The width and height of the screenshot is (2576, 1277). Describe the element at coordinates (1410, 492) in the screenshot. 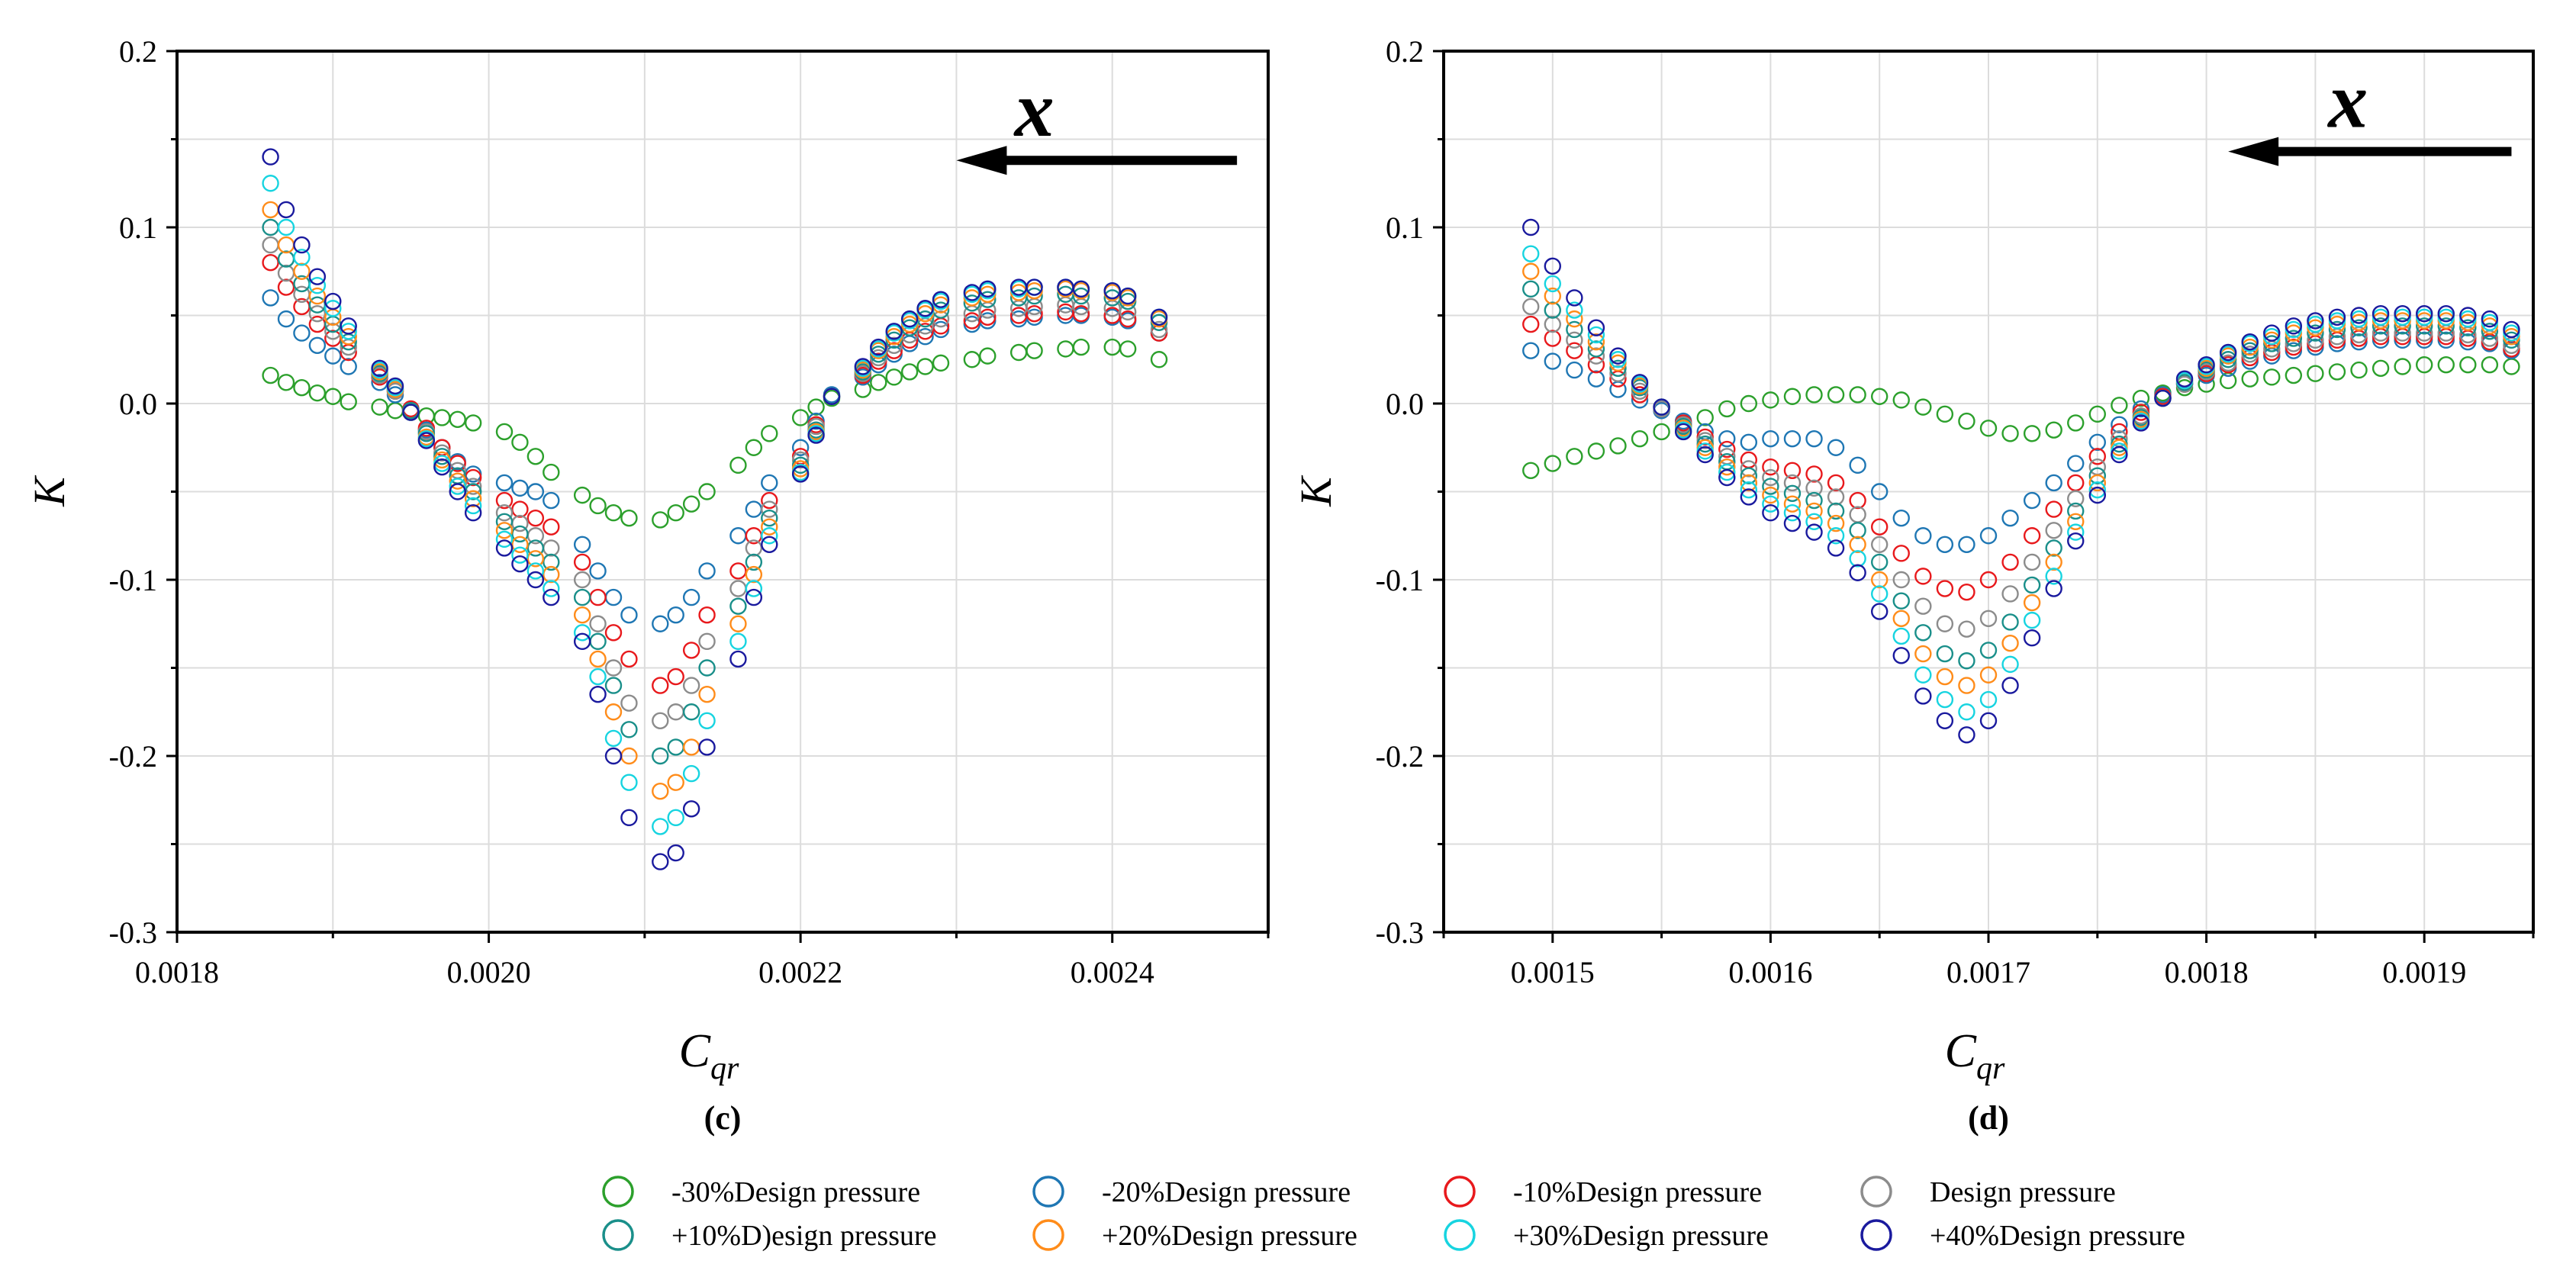

I see `y-axis: -0.3 -0.2 -0.1 0.0 0.1 0.2` at that location.